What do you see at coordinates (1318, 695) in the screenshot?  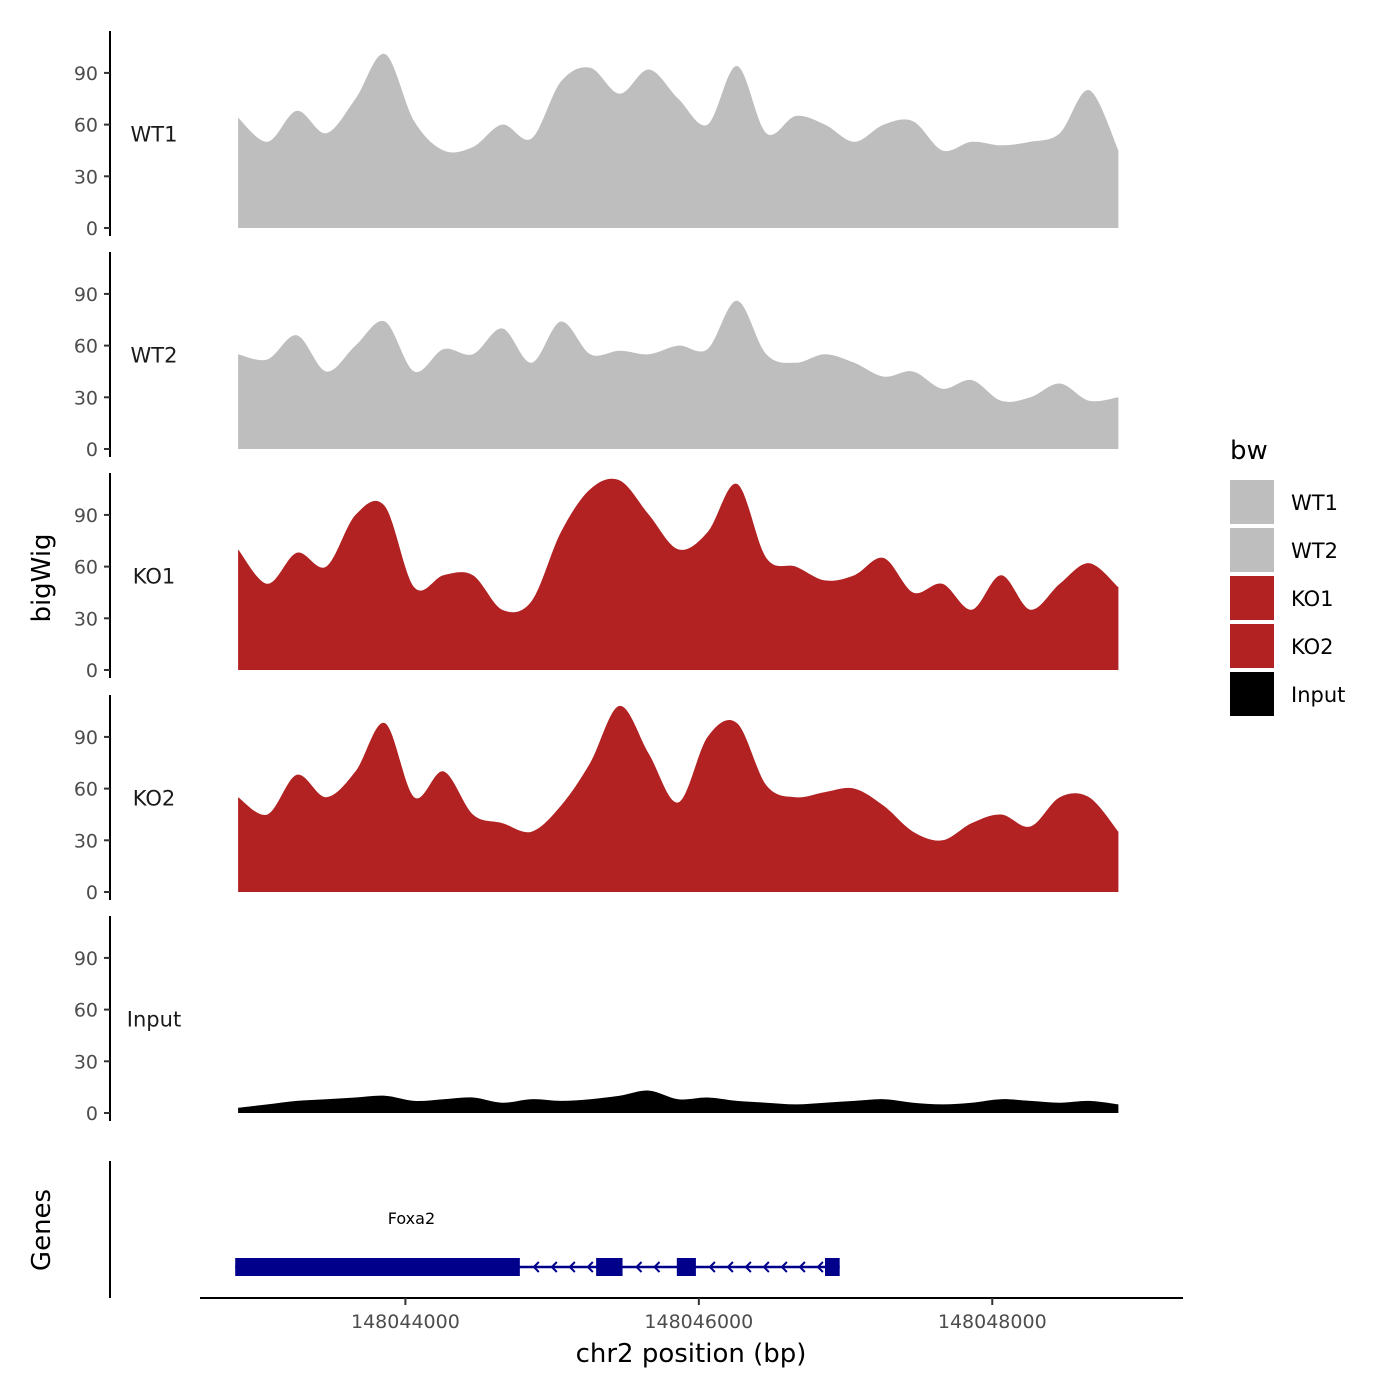 I see `legend-label-input: Input` at bounding box center [1318, 695].